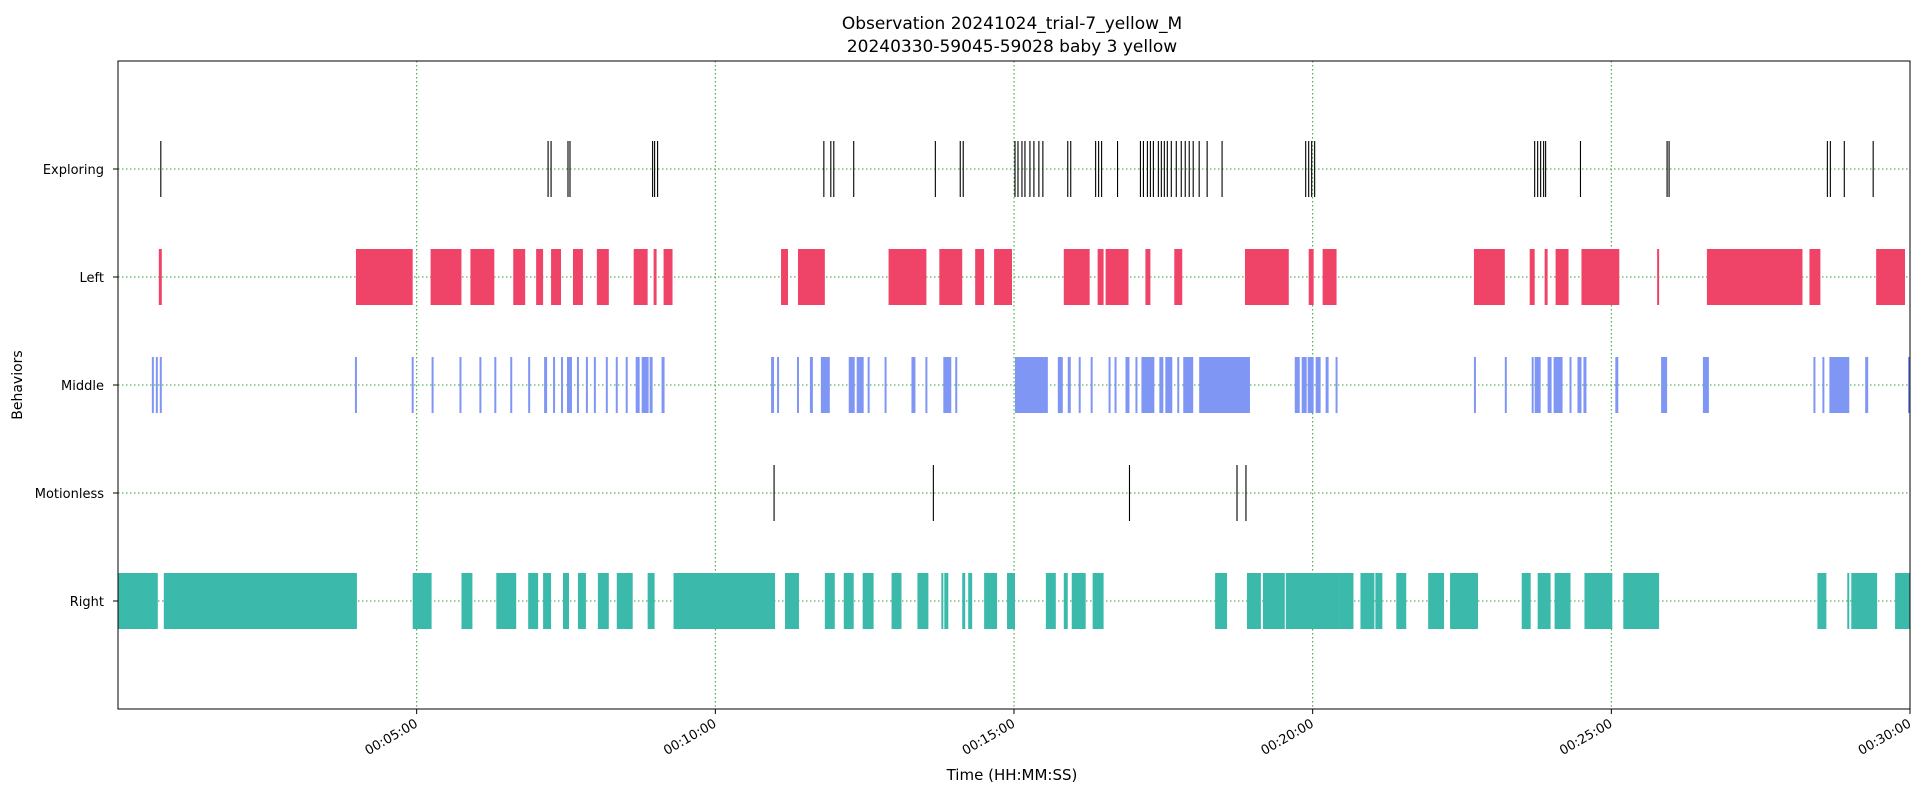  Describe the element at coordinates (1012, 24) in the screenshot. I see `chart-title: Observation 20241024_trial-7_yellow_M` at that location.